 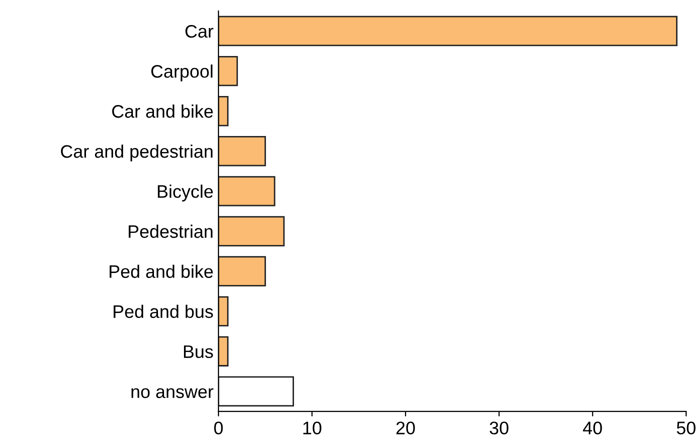 I want to click on x-tick-label: 30, so click(x=499, y=428).